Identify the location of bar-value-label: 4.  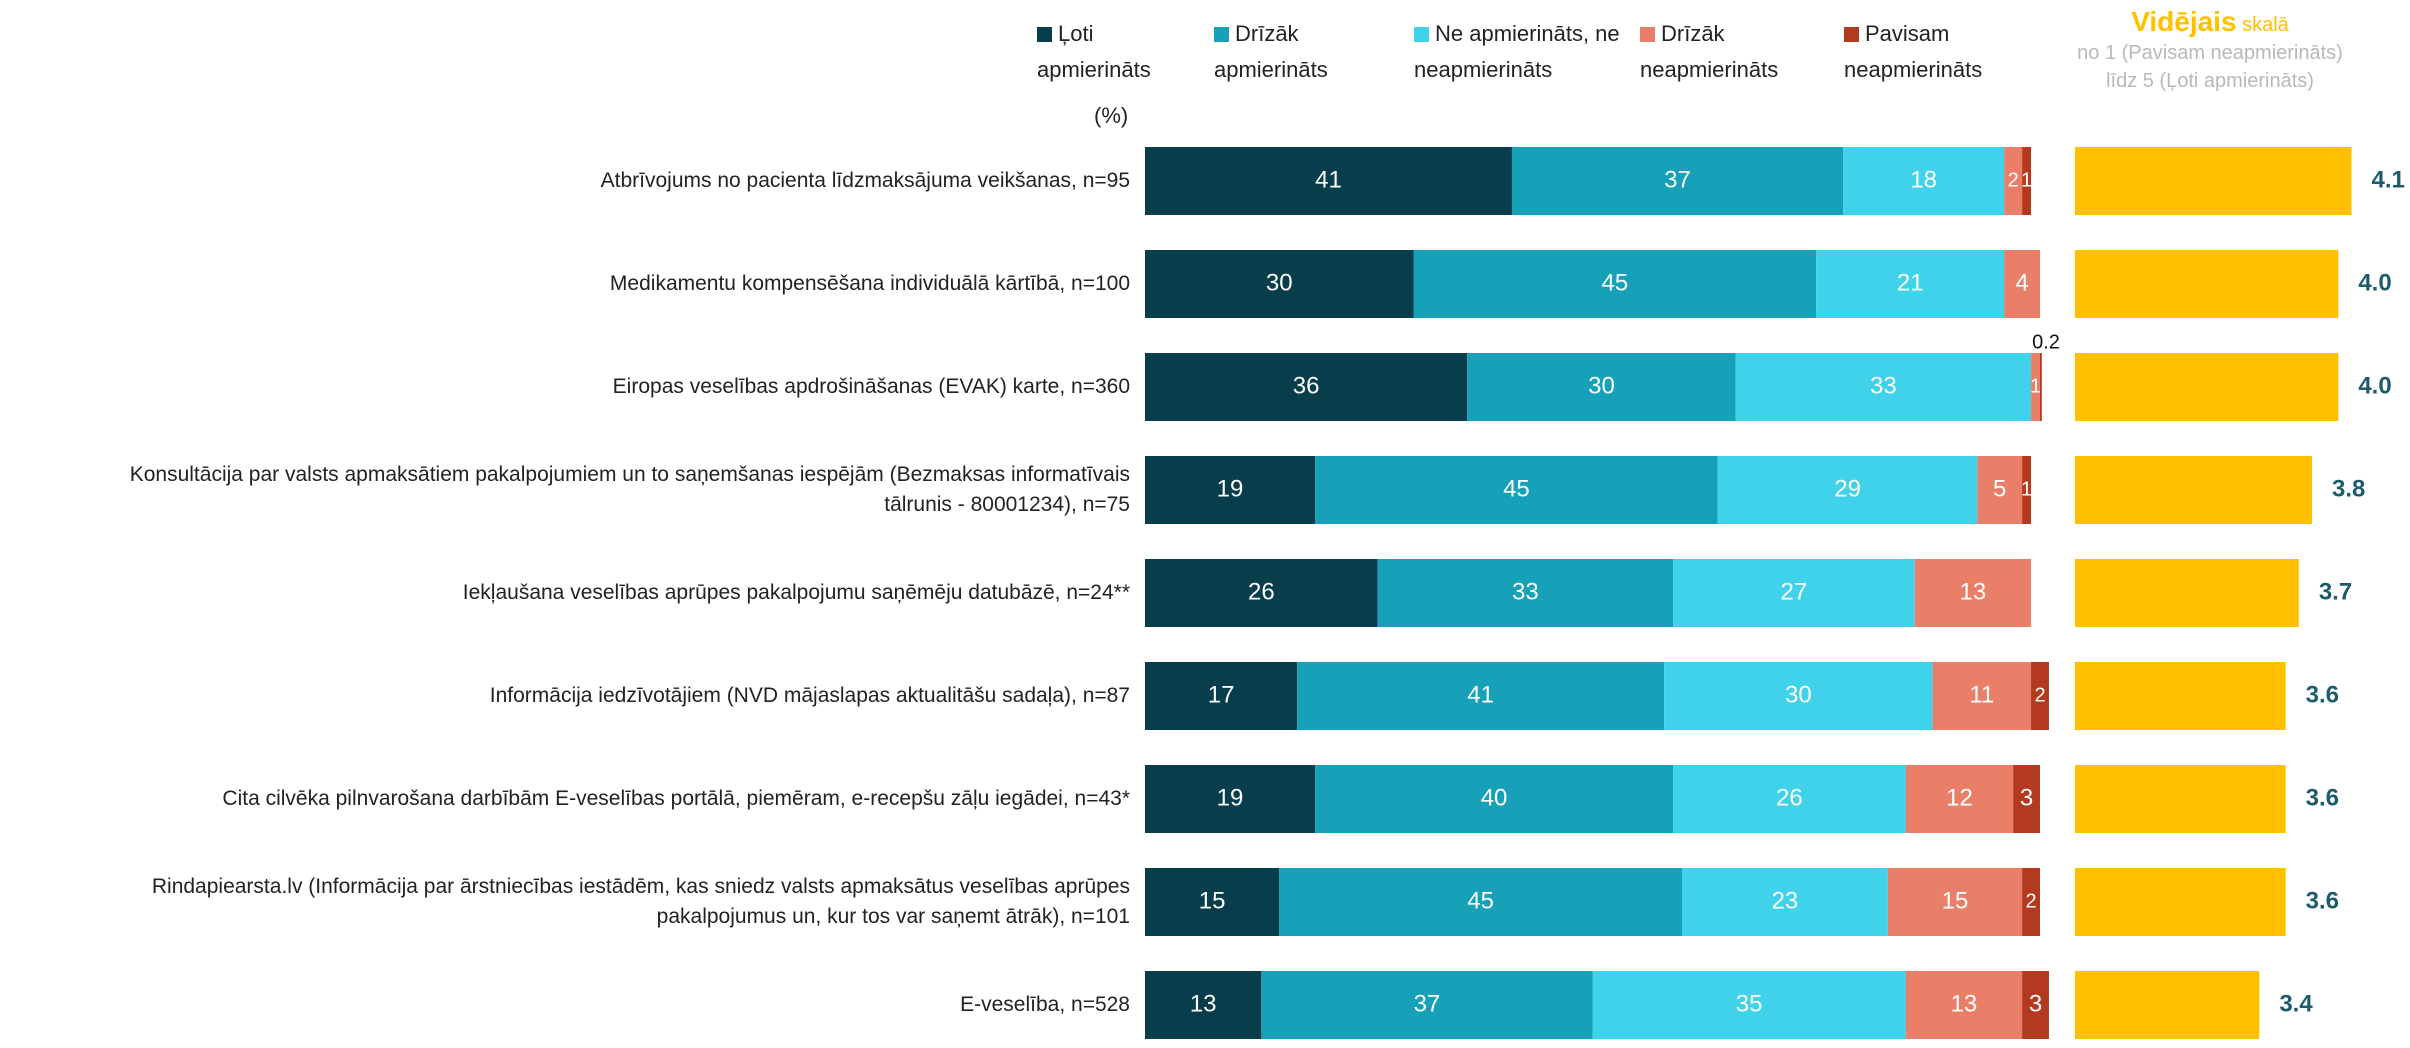
(2021, 282).